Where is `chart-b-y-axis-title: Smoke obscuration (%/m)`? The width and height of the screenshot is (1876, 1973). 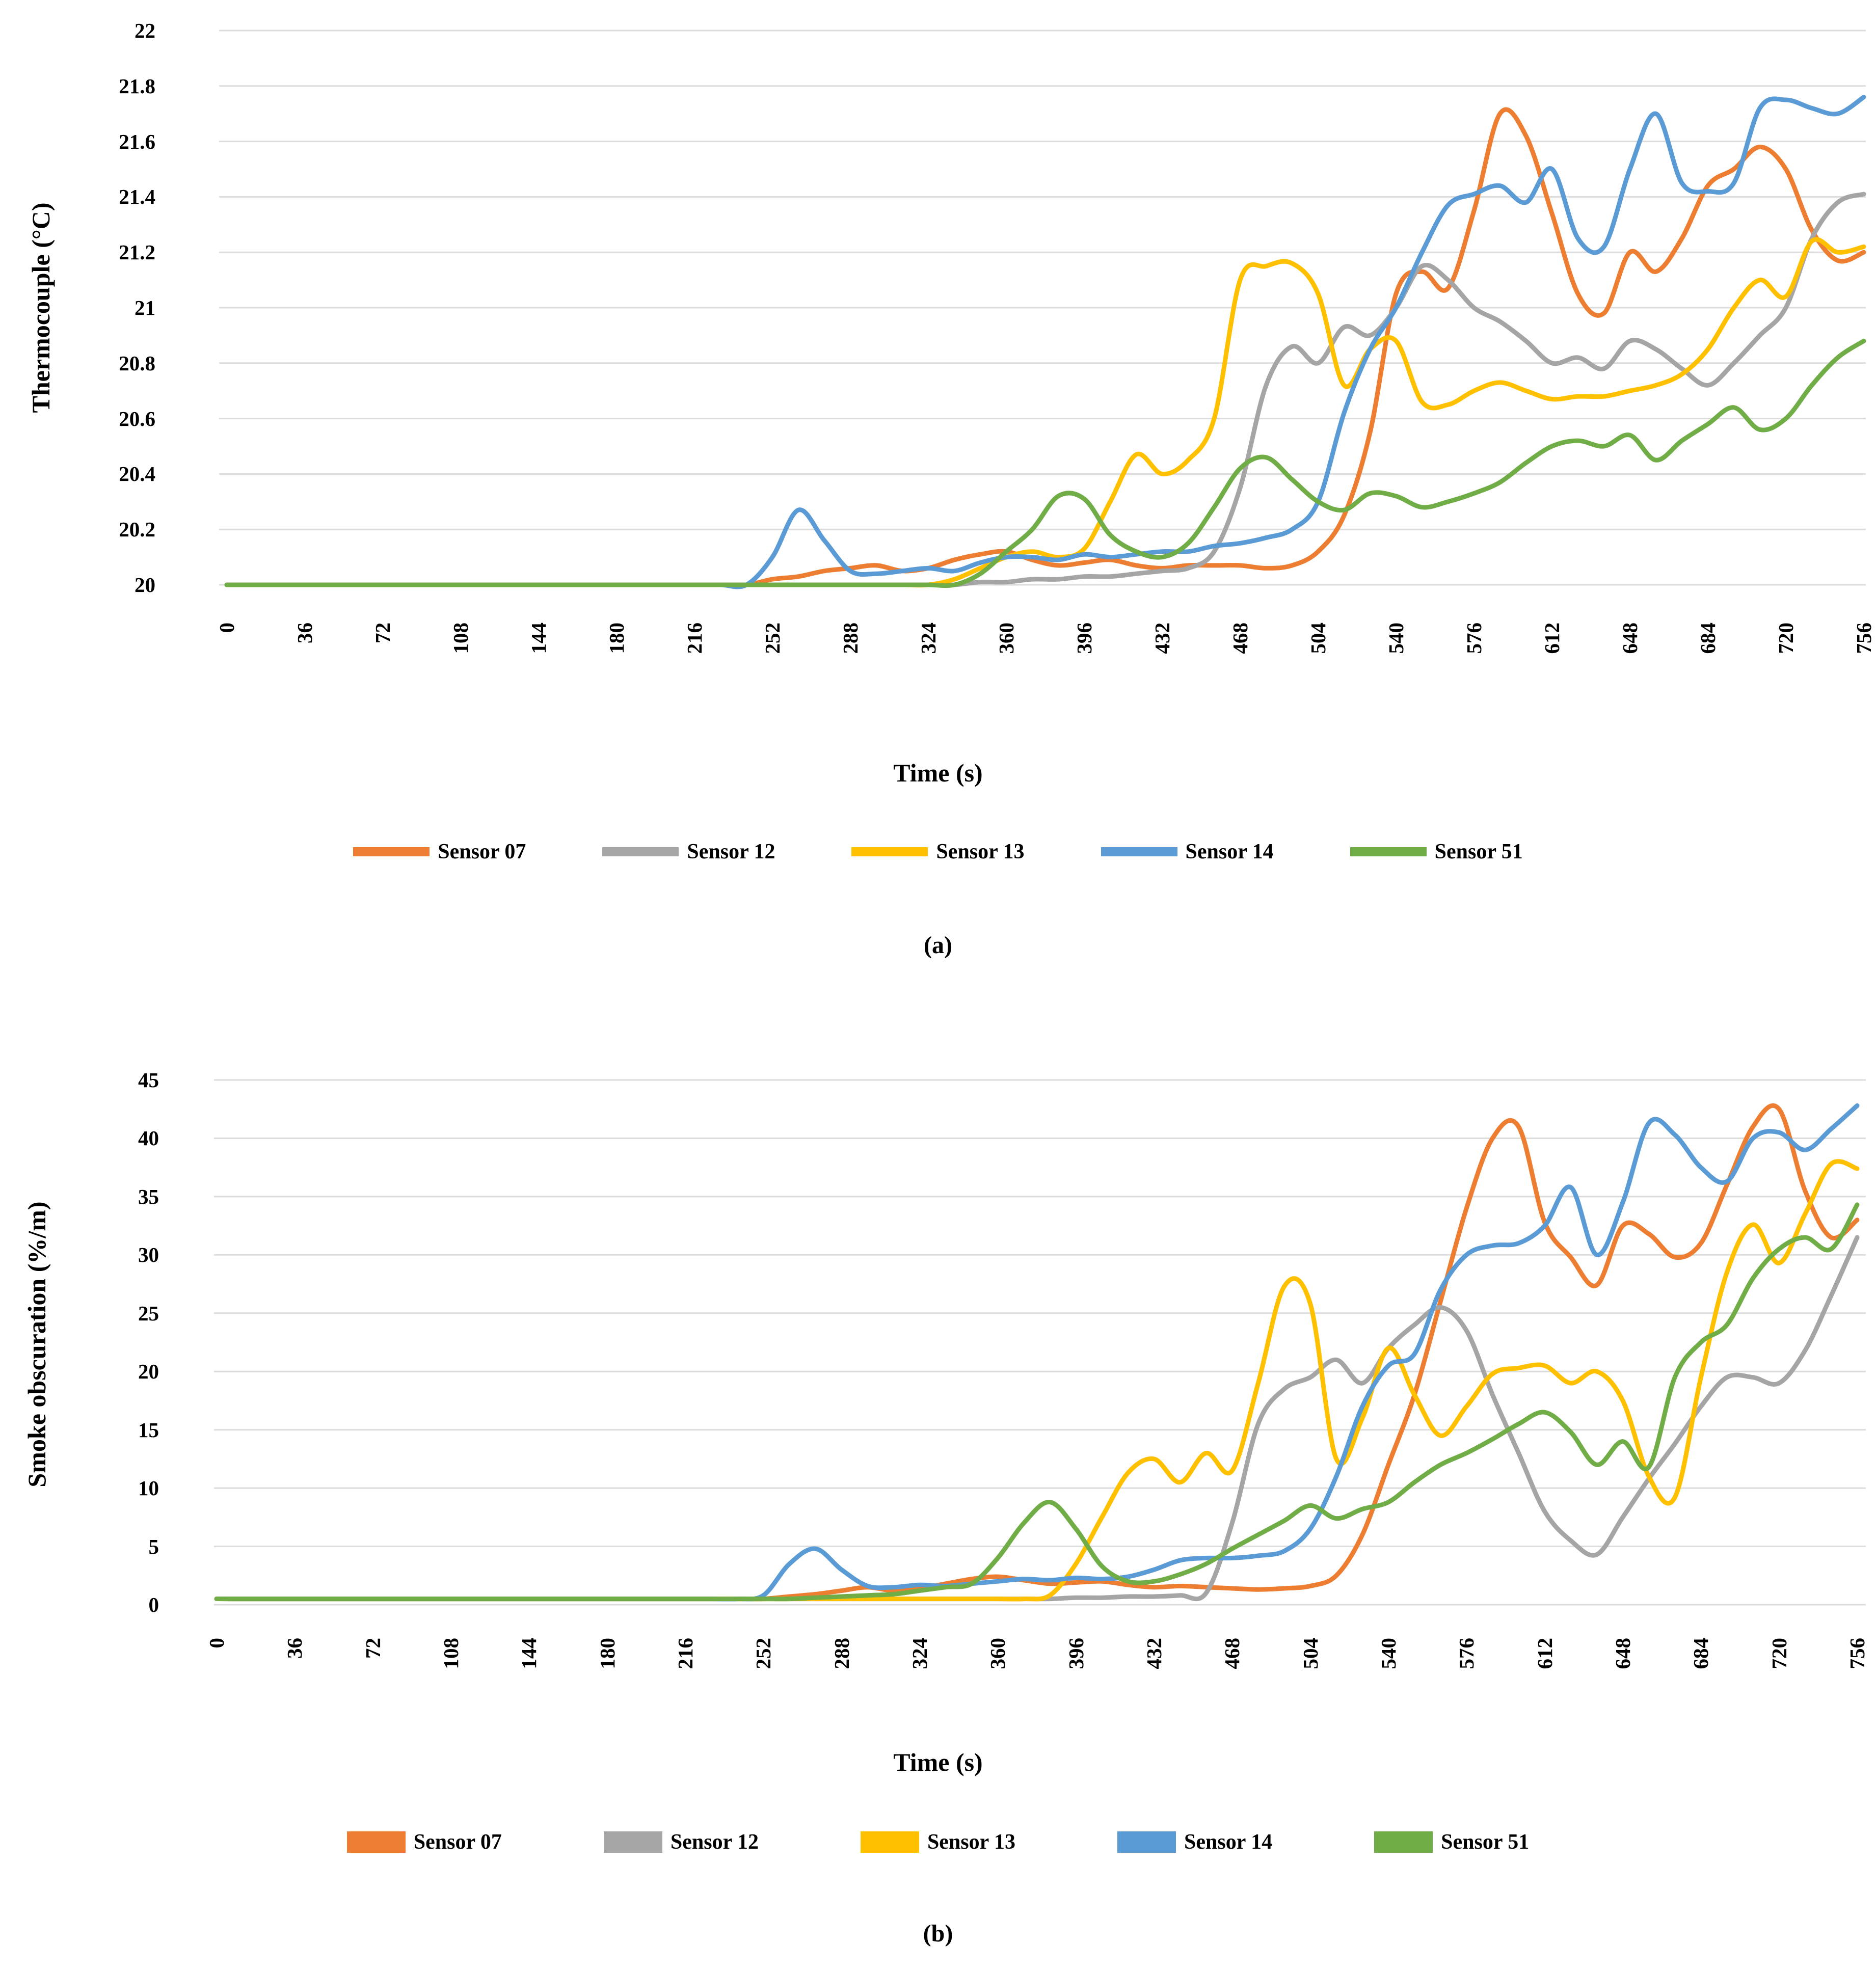 chart-b-y-axis-title: Smoke obscuration (%/m) is located at coordinates (36, 1344).